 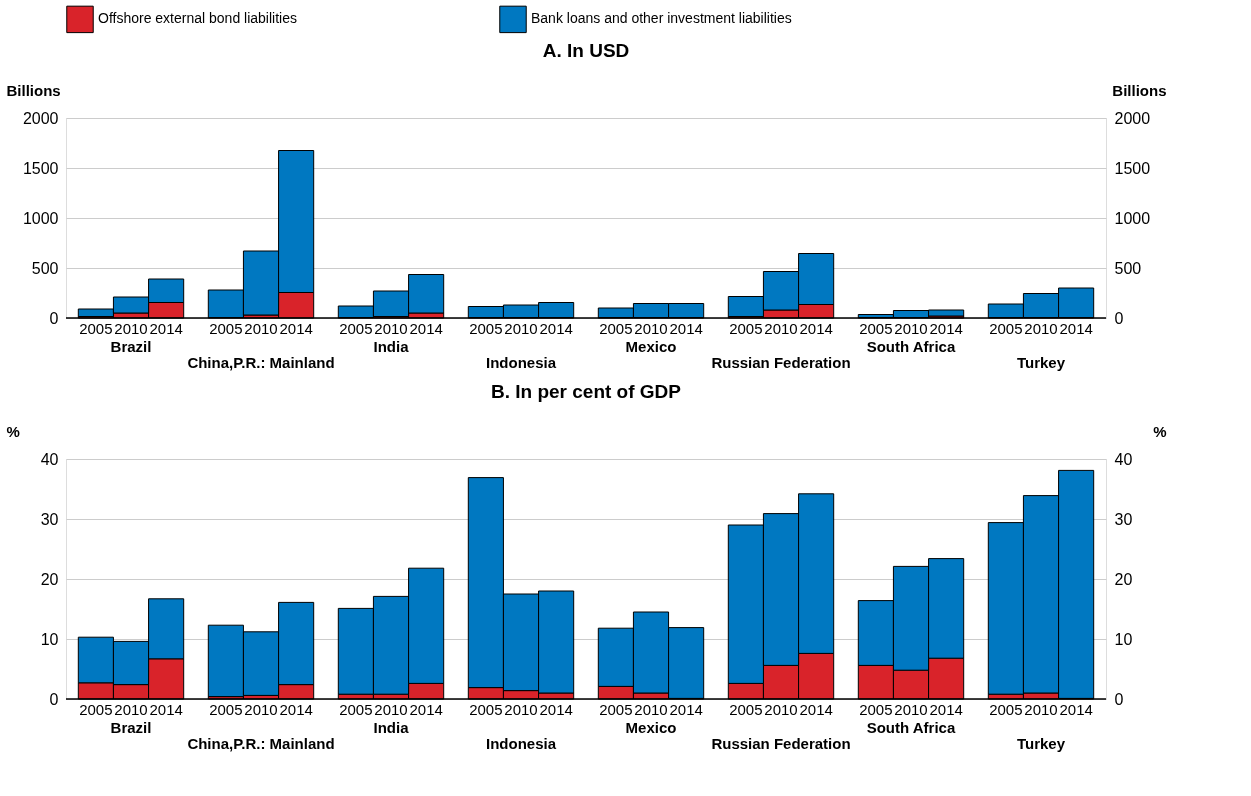 What do you see at coordinates (33, 90) in the screenshot?
I see `y-axis-title: Billions` at bounding box center [33, 90].